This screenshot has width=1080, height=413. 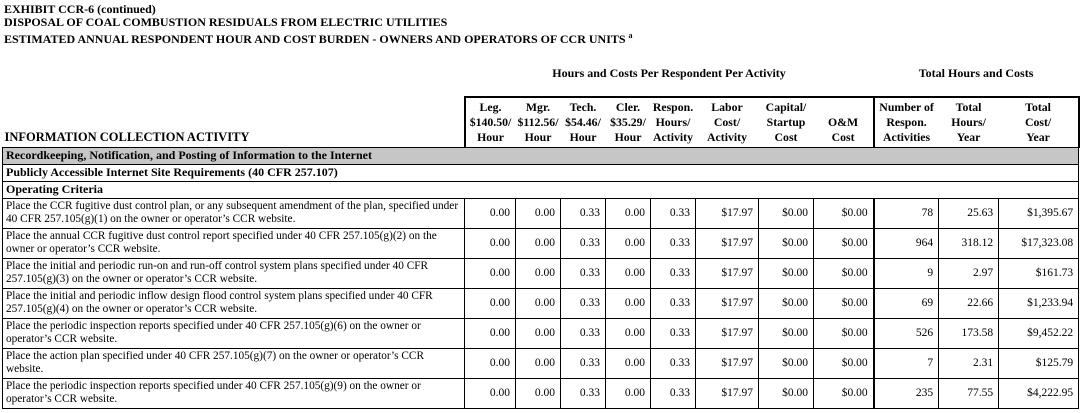 I want to click on column-header-total-hours: Total Hours/ Year, so click(x=968, y=121).